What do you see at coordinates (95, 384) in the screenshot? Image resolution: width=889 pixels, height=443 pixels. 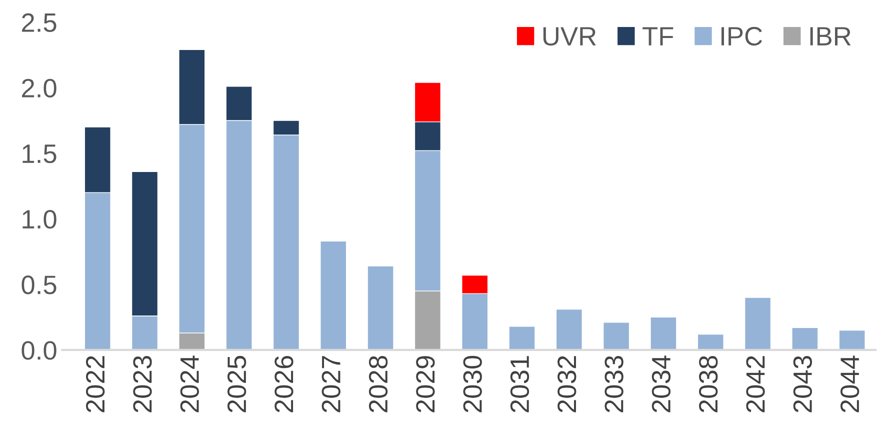 I see `x-tick-label: 2022` at bounding box center [95, 384].